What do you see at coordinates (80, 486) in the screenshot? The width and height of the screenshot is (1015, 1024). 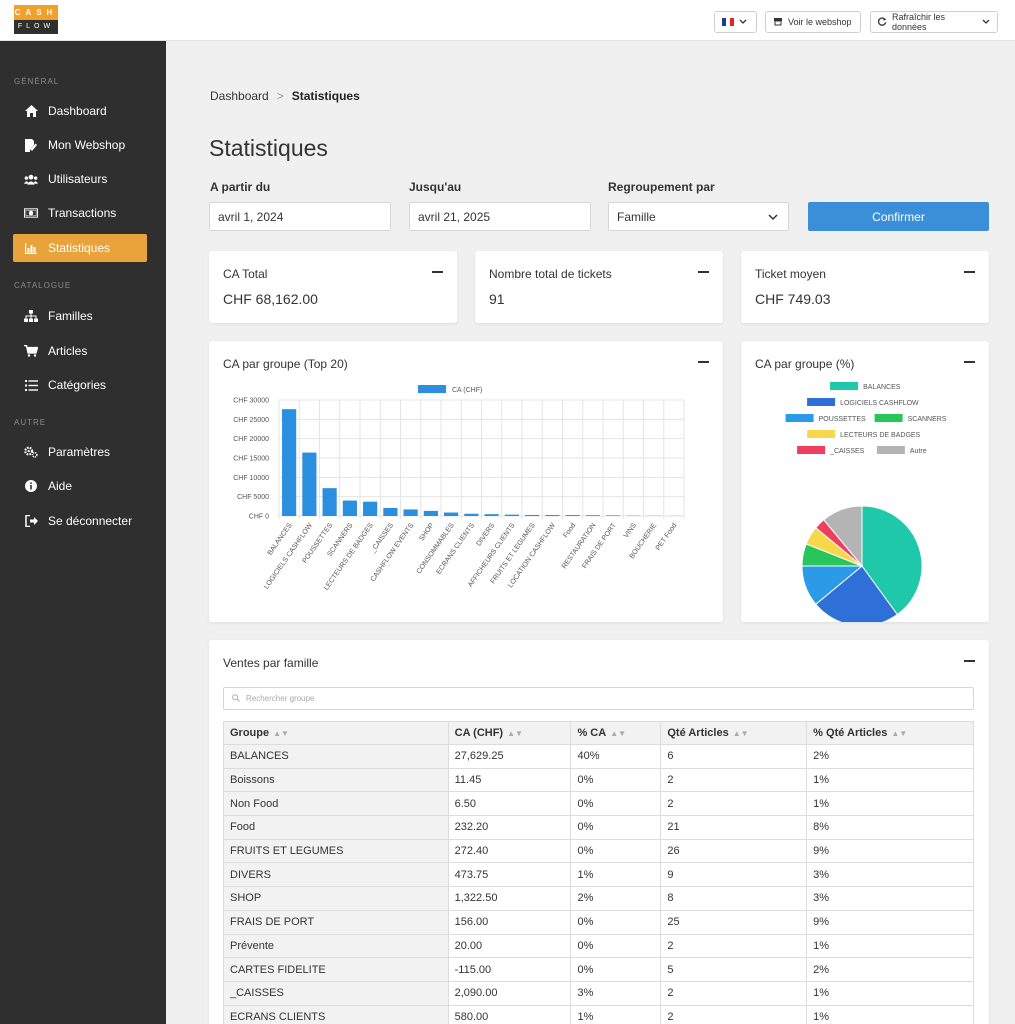 I see `sidebar-item-aide: Aide` at bounding box center [80, 486].